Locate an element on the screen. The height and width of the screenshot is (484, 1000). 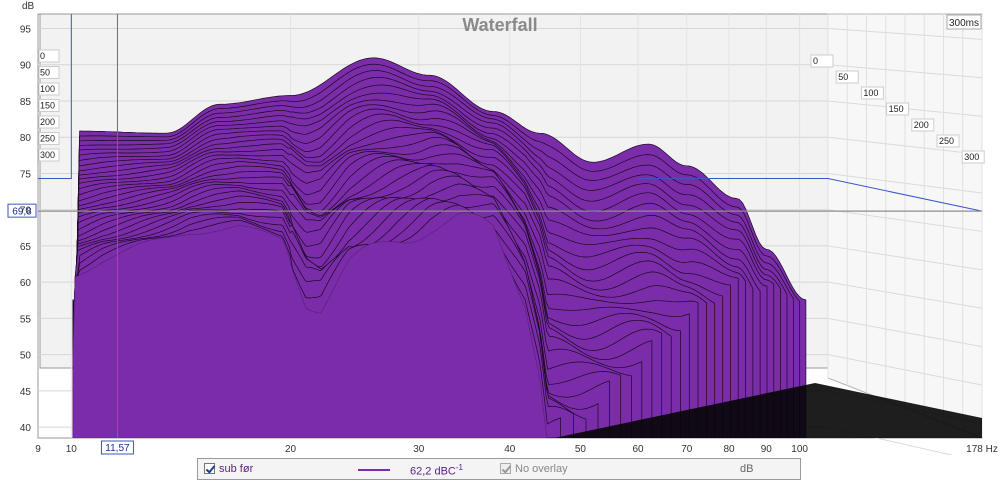
time-tick-side: 200 is located at coordinates (921, 125).